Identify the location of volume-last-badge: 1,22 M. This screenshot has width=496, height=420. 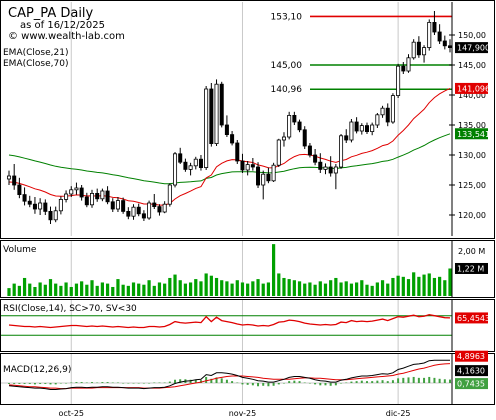
(470, 268).